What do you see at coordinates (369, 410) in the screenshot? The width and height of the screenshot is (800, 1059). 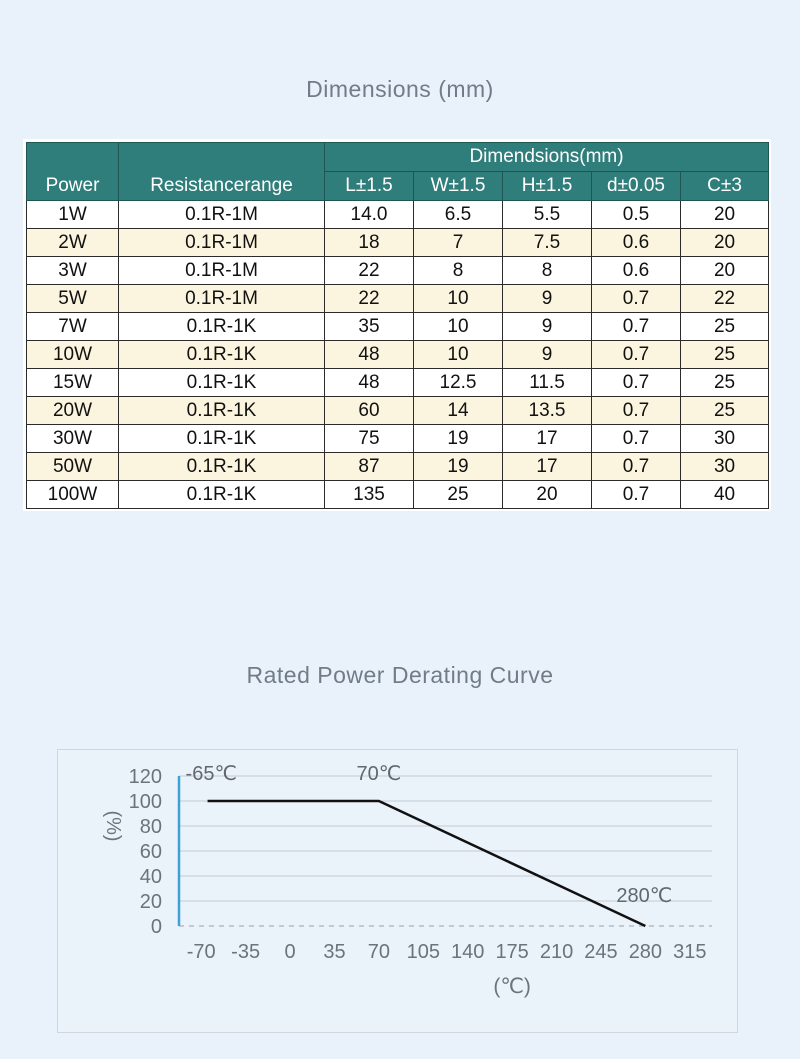 I see `cell-length: 60` at bounding box center [369, 410].